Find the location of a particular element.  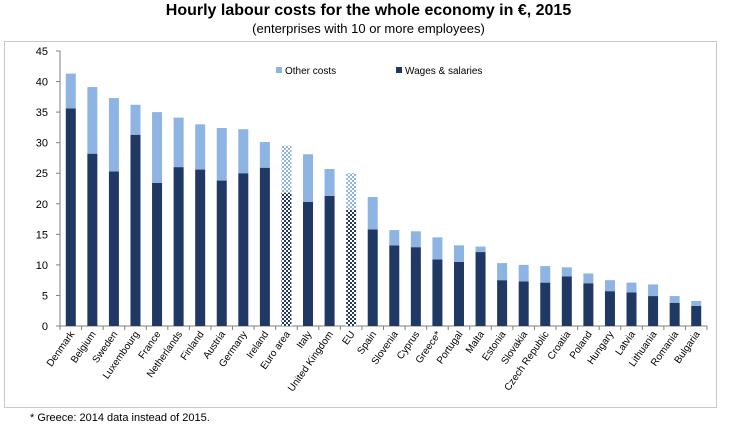

chart-subtitle: (enterprises with 10 or more employees) is located at coordinates (368, 28).